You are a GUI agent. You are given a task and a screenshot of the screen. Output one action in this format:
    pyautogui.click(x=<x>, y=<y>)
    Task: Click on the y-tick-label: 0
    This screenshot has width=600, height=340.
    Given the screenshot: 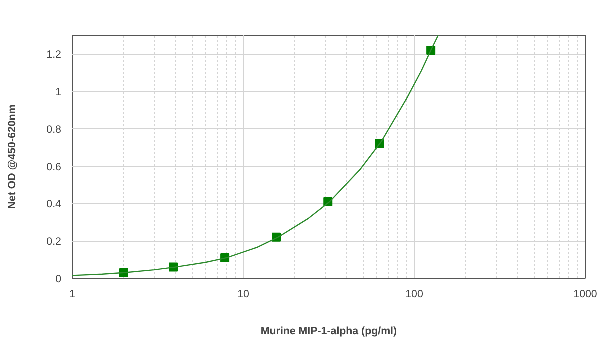 What is the action you would take?
    pyautogui.click(x=59, y=280)
    